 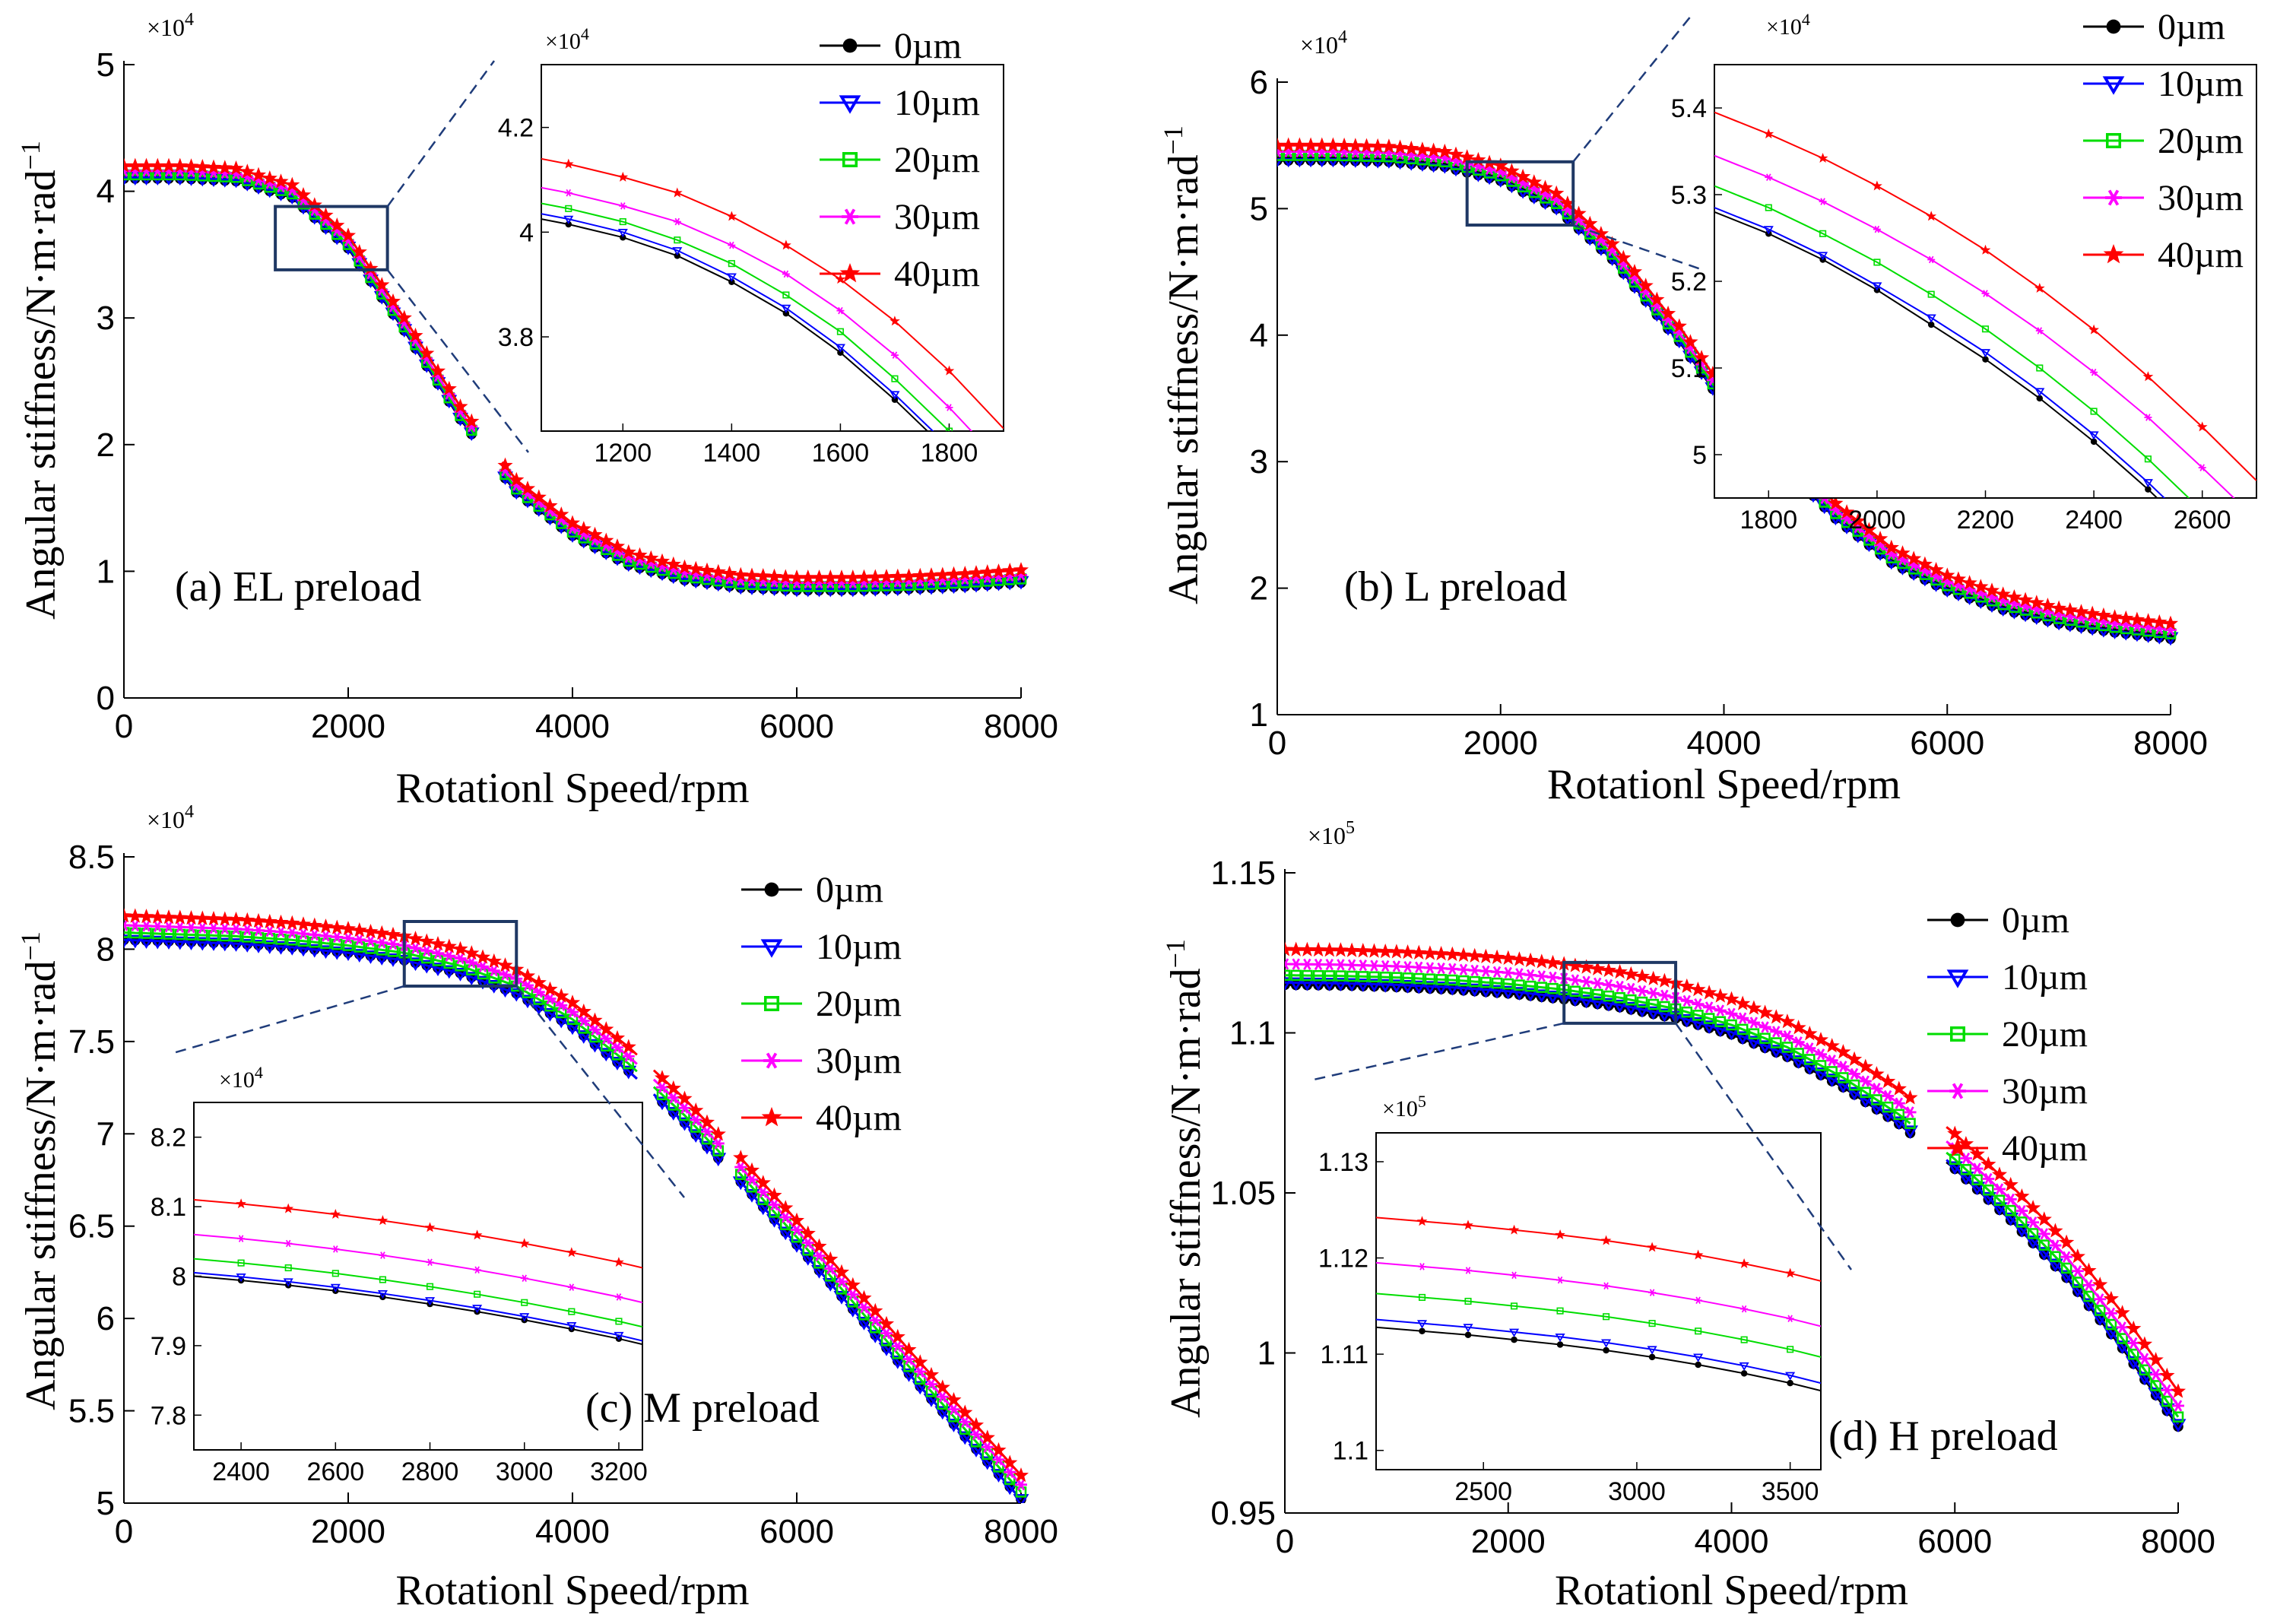 What do you see at coordinates (241, 1471) in the screenshot?
I see `inset-x-tick-label: 2400` at bounding box center [241, 1471].